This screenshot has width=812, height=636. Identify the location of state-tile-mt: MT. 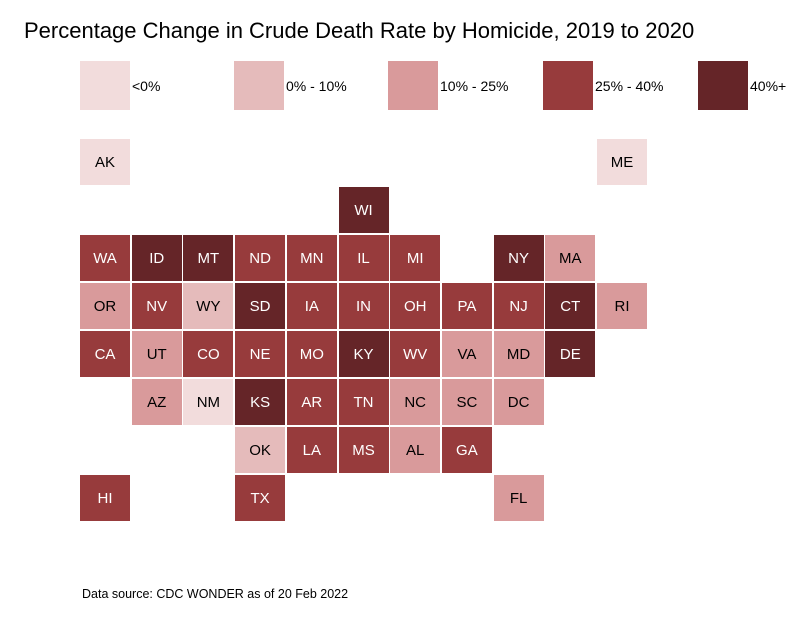
(208, 258).